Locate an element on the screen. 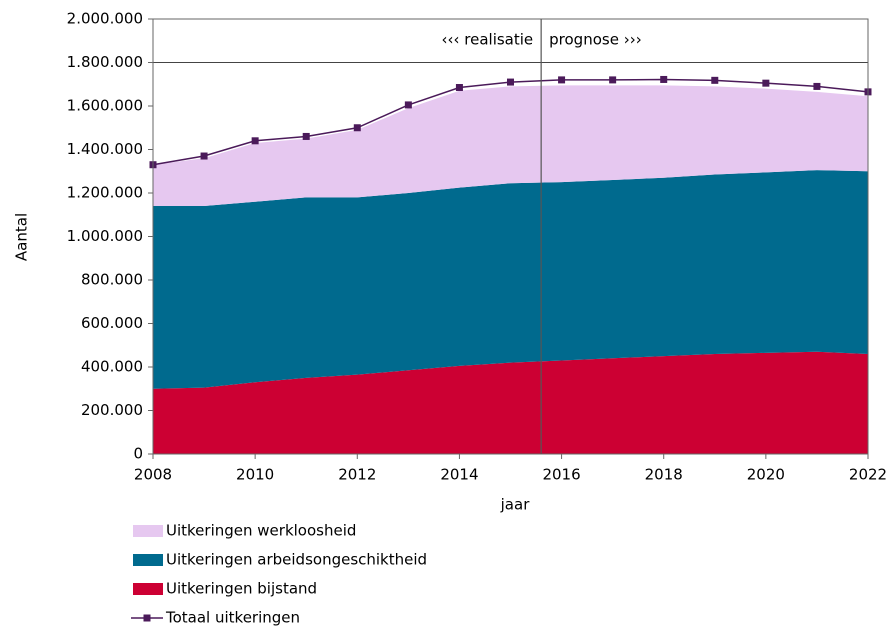 This screenshot has width=896, height=629. x-tick-label: 2012 is located at coordinates (357, 475).